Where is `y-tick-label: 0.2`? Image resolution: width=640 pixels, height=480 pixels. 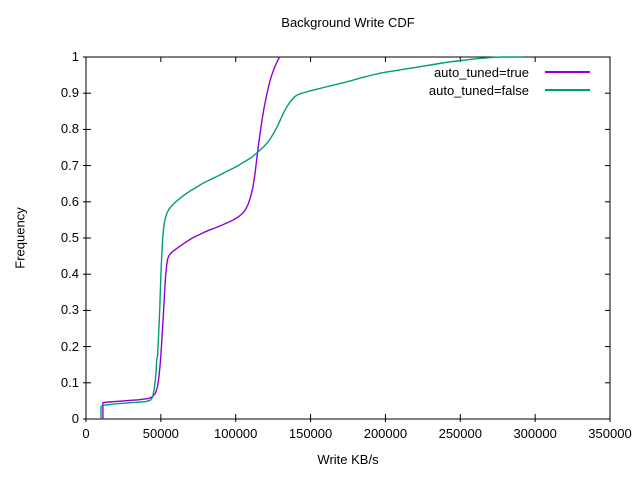 y-tick-label: 0.2 is located at coordinates (69, 346).